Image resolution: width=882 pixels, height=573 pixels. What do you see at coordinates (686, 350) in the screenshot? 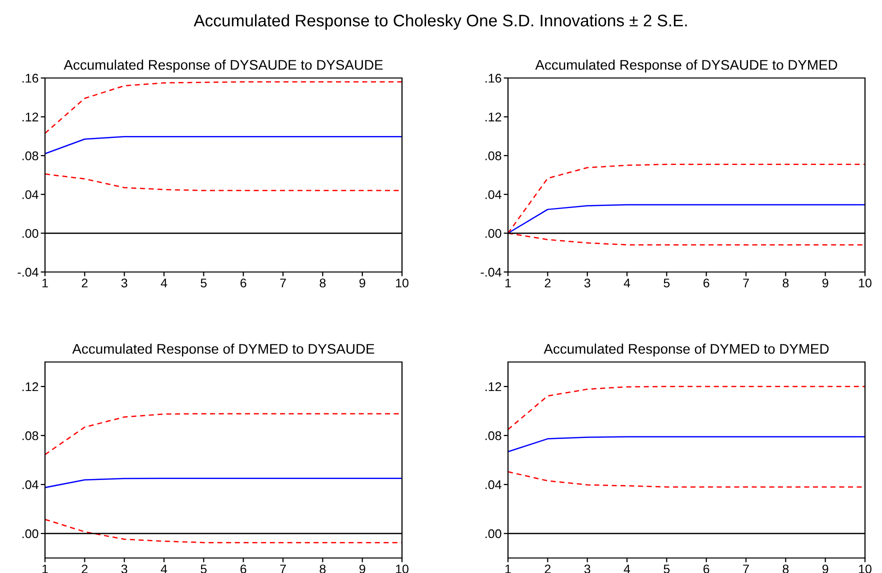
I see `chart-title: Accumulated Response of DYMED to DYMED` at bounding box center [686, 350].